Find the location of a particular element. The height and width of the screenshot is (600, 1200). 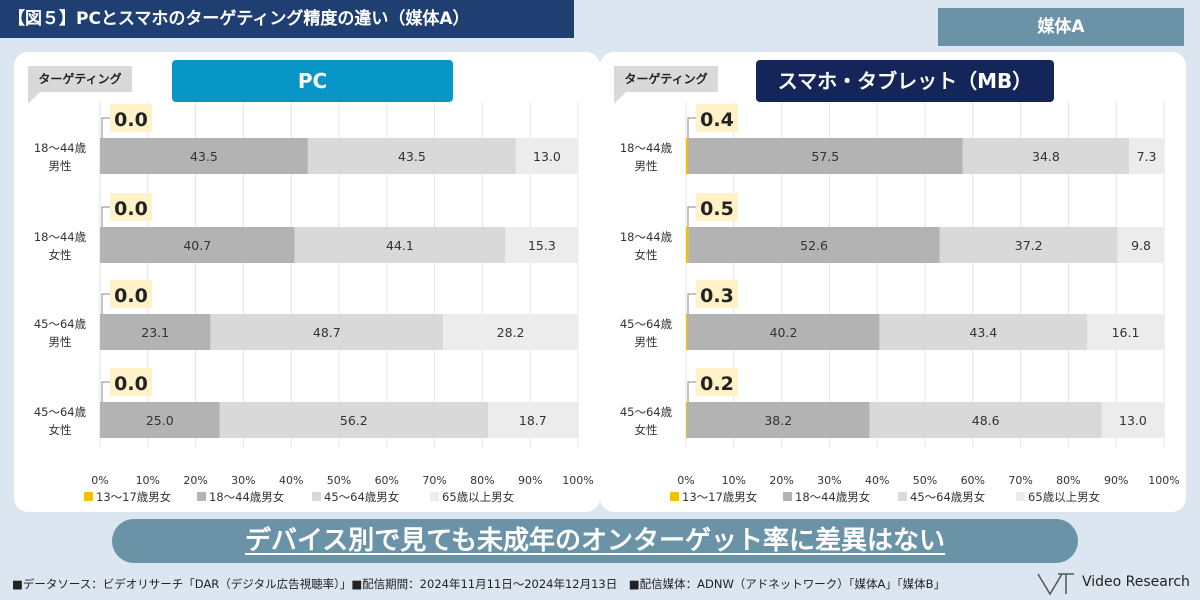

bar-value-label: 7.3 is located at coordinates (1147, 156).